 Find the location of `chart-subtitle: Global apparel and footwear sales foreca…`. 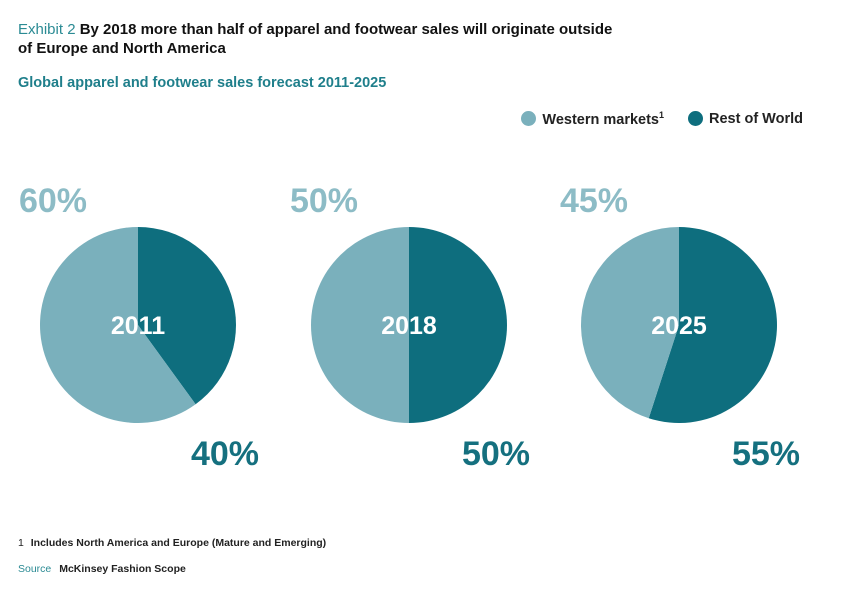

chart-subtitle: Global apparel and footwear sales foreca… is located at coordinates (202, 83).